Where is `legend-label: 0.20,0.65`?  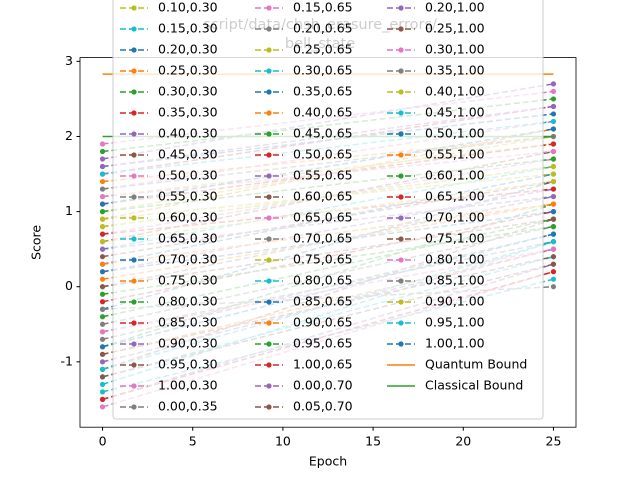
legend-label: 0.20,0.65 is located at coordinates (323, 28).